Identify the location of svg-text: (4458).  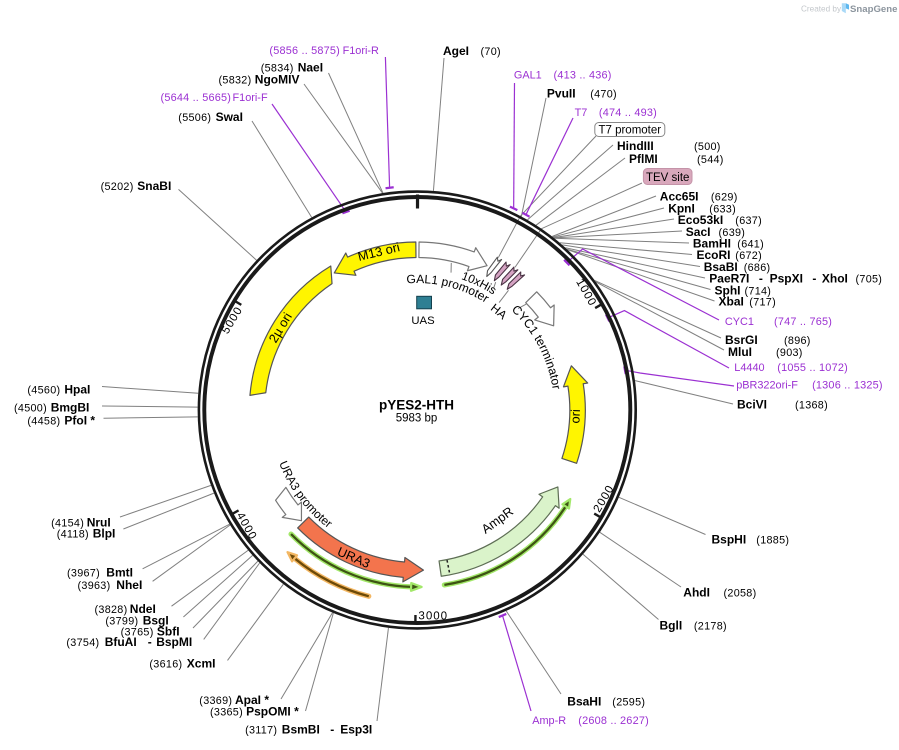
(43, 422).